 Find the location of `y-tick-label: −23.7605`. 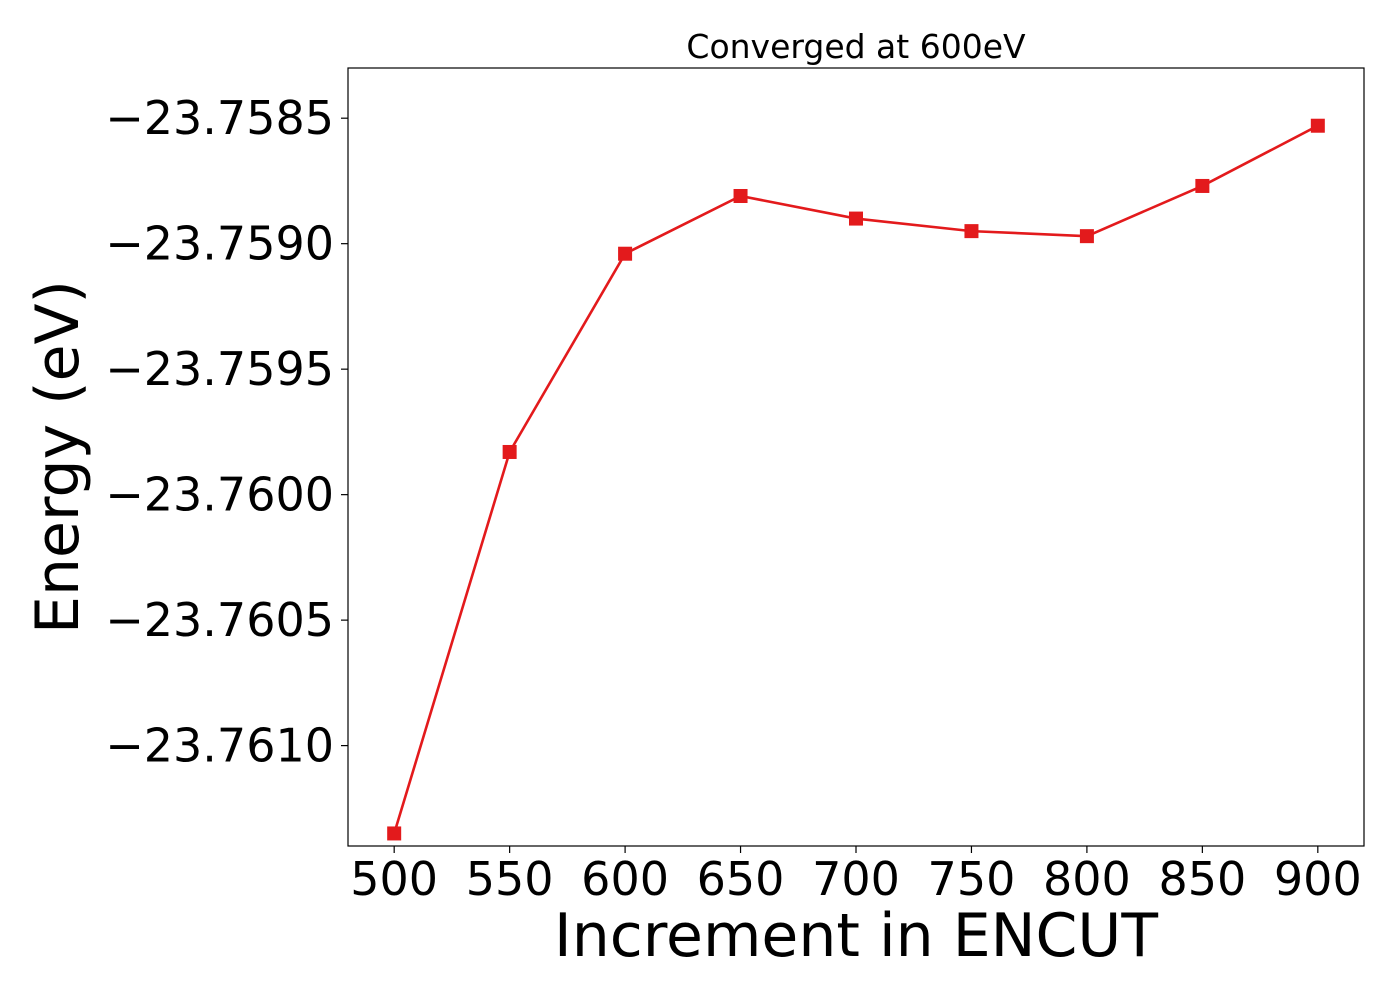

y-tick-label: −23.7605 is located at coordinates (219, 620).